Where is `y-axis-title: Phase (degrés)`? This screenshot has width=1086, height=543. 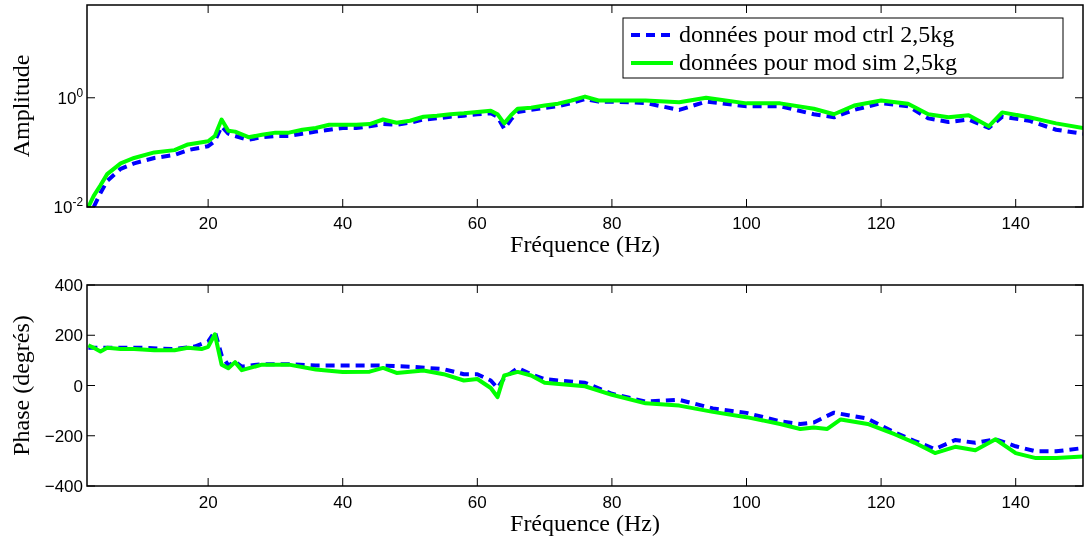 y-axis-title: Phase (degrés) is located at coordinates (21, 385).